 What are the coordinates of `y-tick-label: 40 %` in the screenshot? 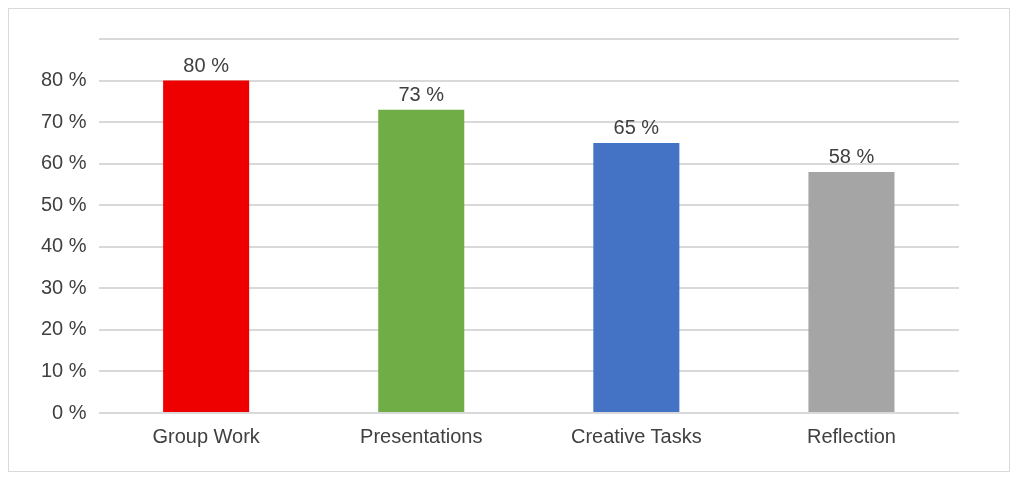 It's located at (63, 245).